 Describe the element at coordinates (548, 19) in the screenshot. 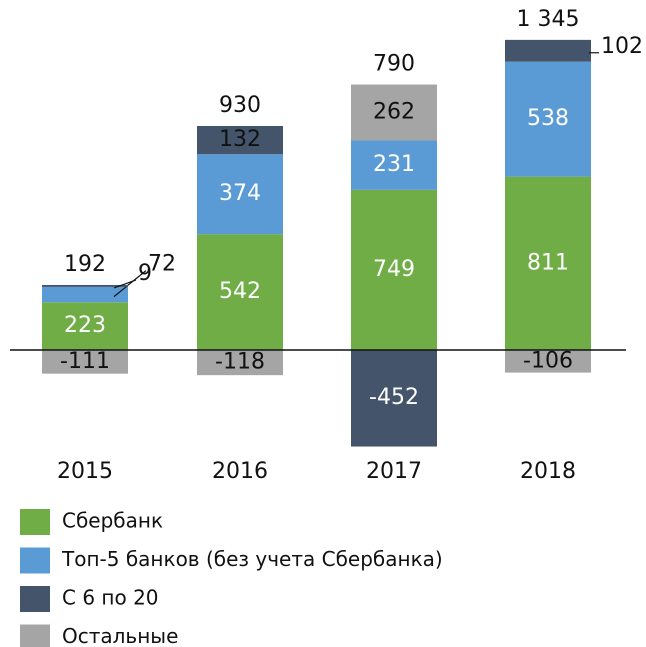

I see `total-label: 1 345` at that location.